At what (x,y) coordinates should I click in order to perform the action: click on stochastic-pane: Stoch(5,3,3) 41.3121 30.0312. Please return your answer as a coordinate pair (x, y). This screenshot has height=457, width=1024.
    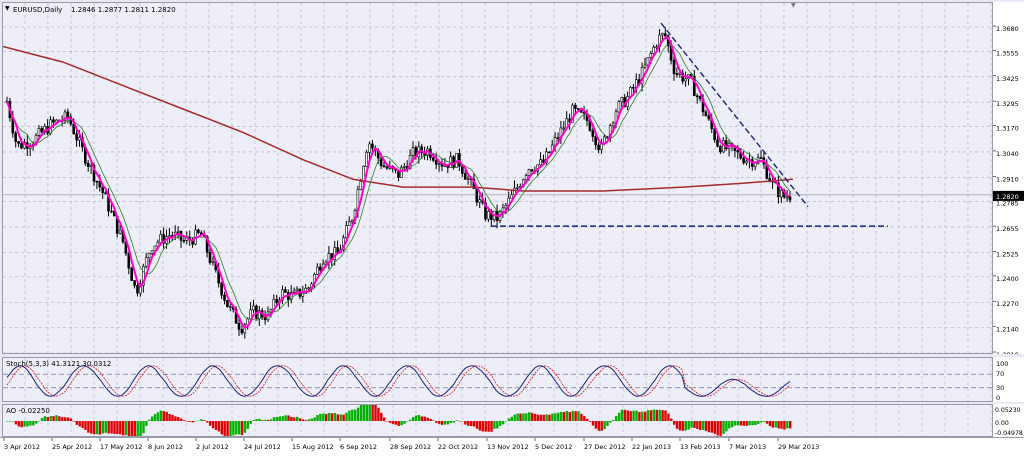
    Looking at the image, I should click on (497, 379).